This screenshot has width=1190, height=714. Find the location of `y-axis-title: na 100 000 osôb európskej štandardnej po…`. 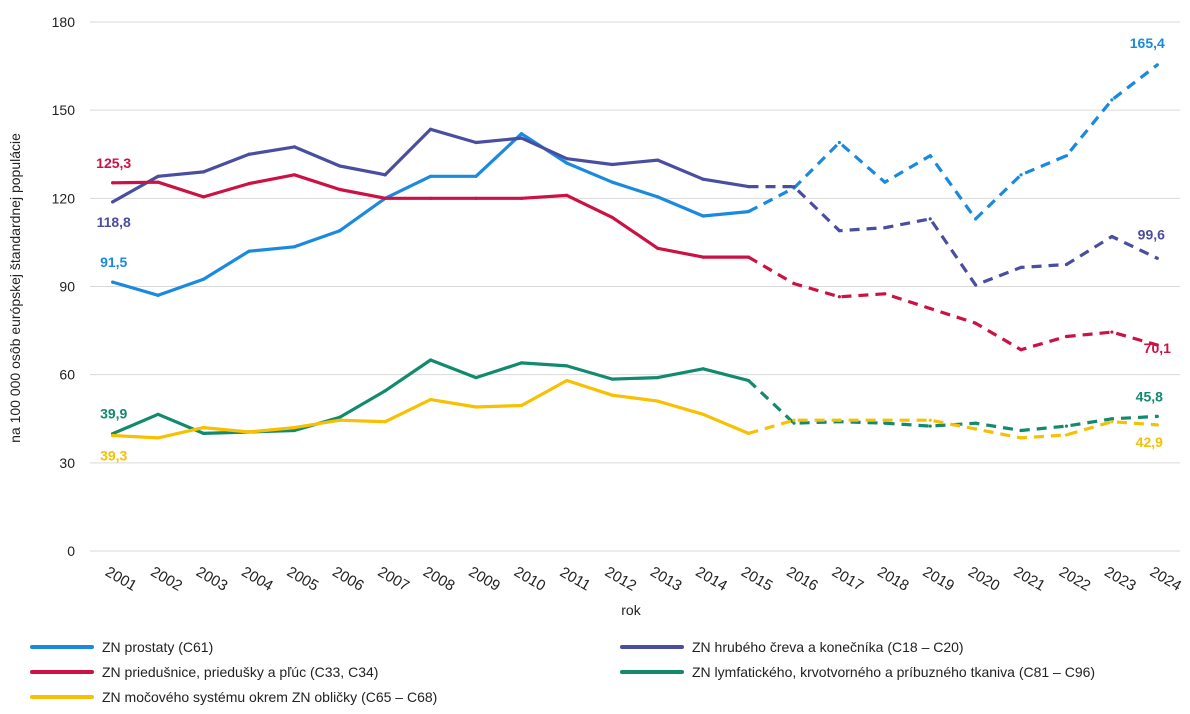

y-axis-title: na 100 000 osôb európskej štandardnej po… is located at coordinates (15, 288).